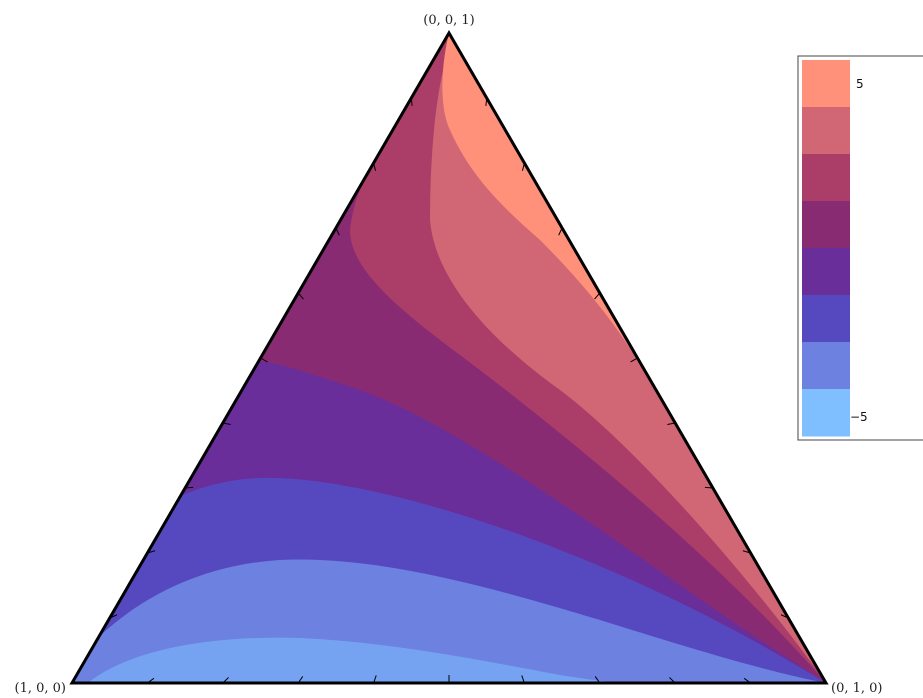 The width and height of the screenshot is (923, 698). Describe the element at coordinates (859, 417) in the screenshot. I see `colorbar-min-label: −5` at that location.